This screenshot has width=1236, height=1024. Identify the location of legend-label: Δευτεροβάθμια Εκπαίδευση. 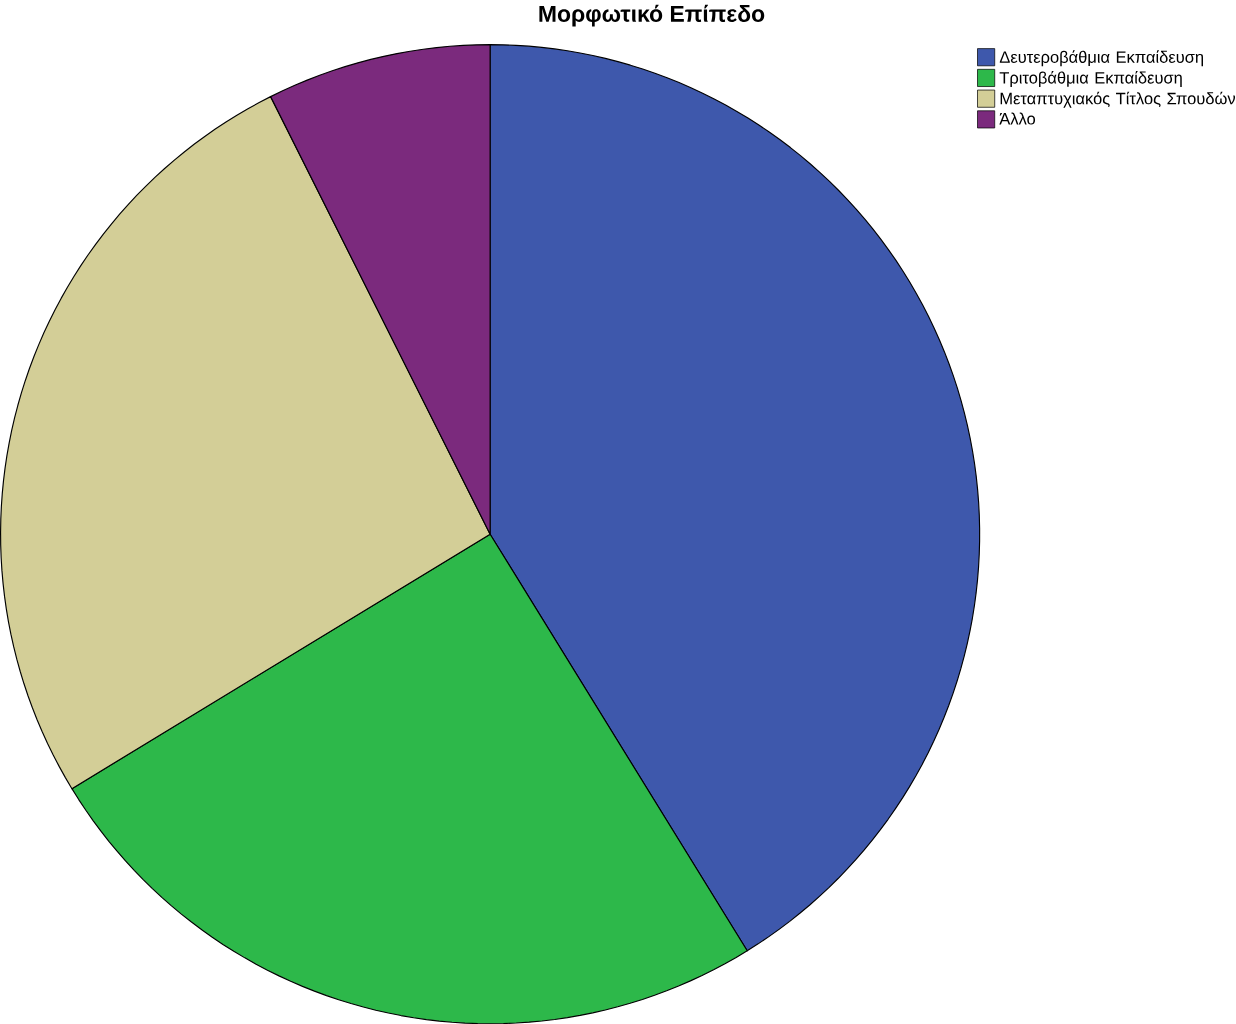
(1101, 58).